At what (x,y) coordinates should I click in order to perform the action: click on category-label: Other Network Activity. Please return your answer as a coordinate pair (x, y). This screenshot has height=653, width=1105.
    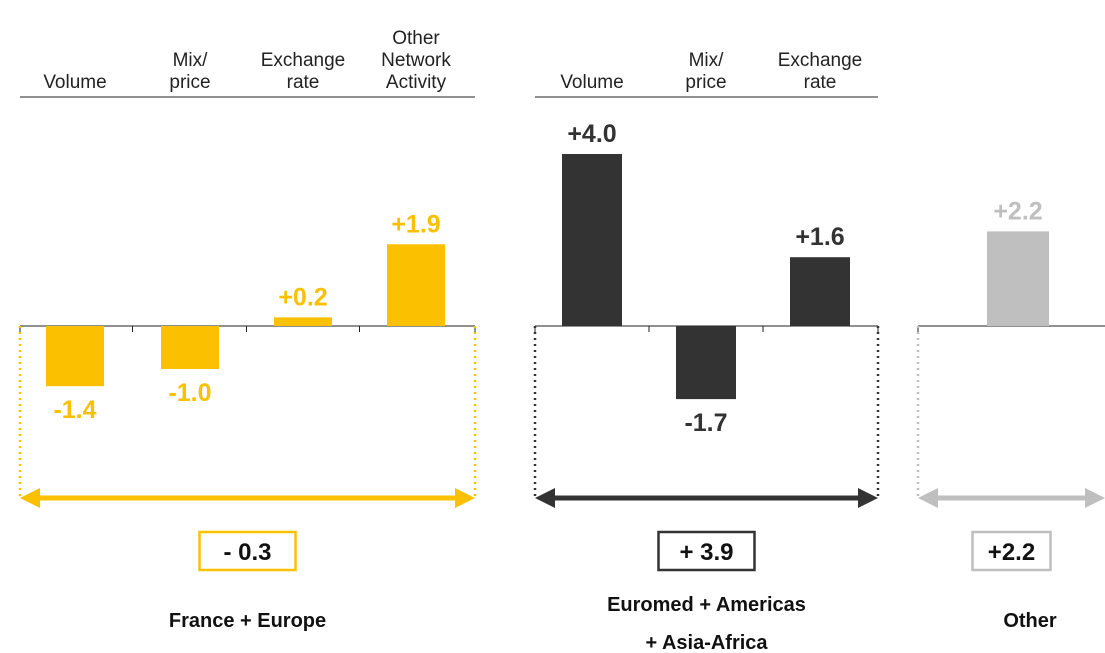
    Looking at the image, I should click on (416, 60).